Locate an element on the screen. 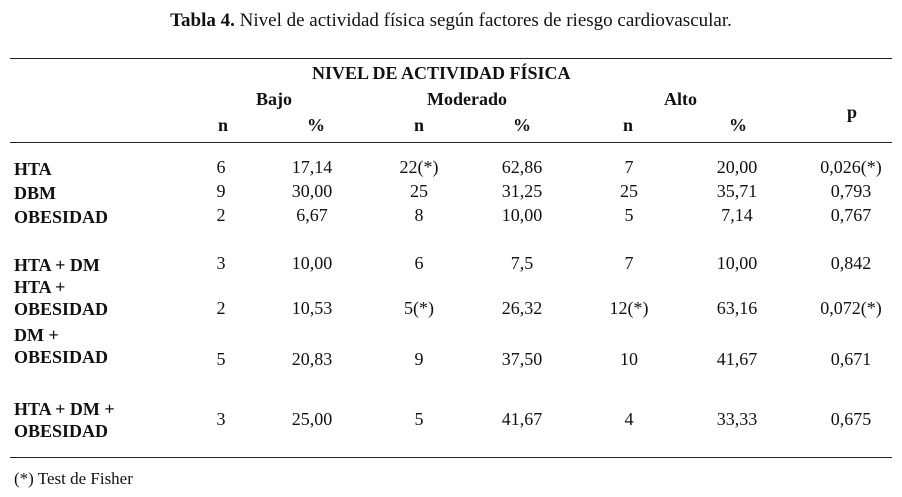 The width and height of the screenshot is (902, 497). caption-label: Tabla 4. is located at coordinates (202, 20).